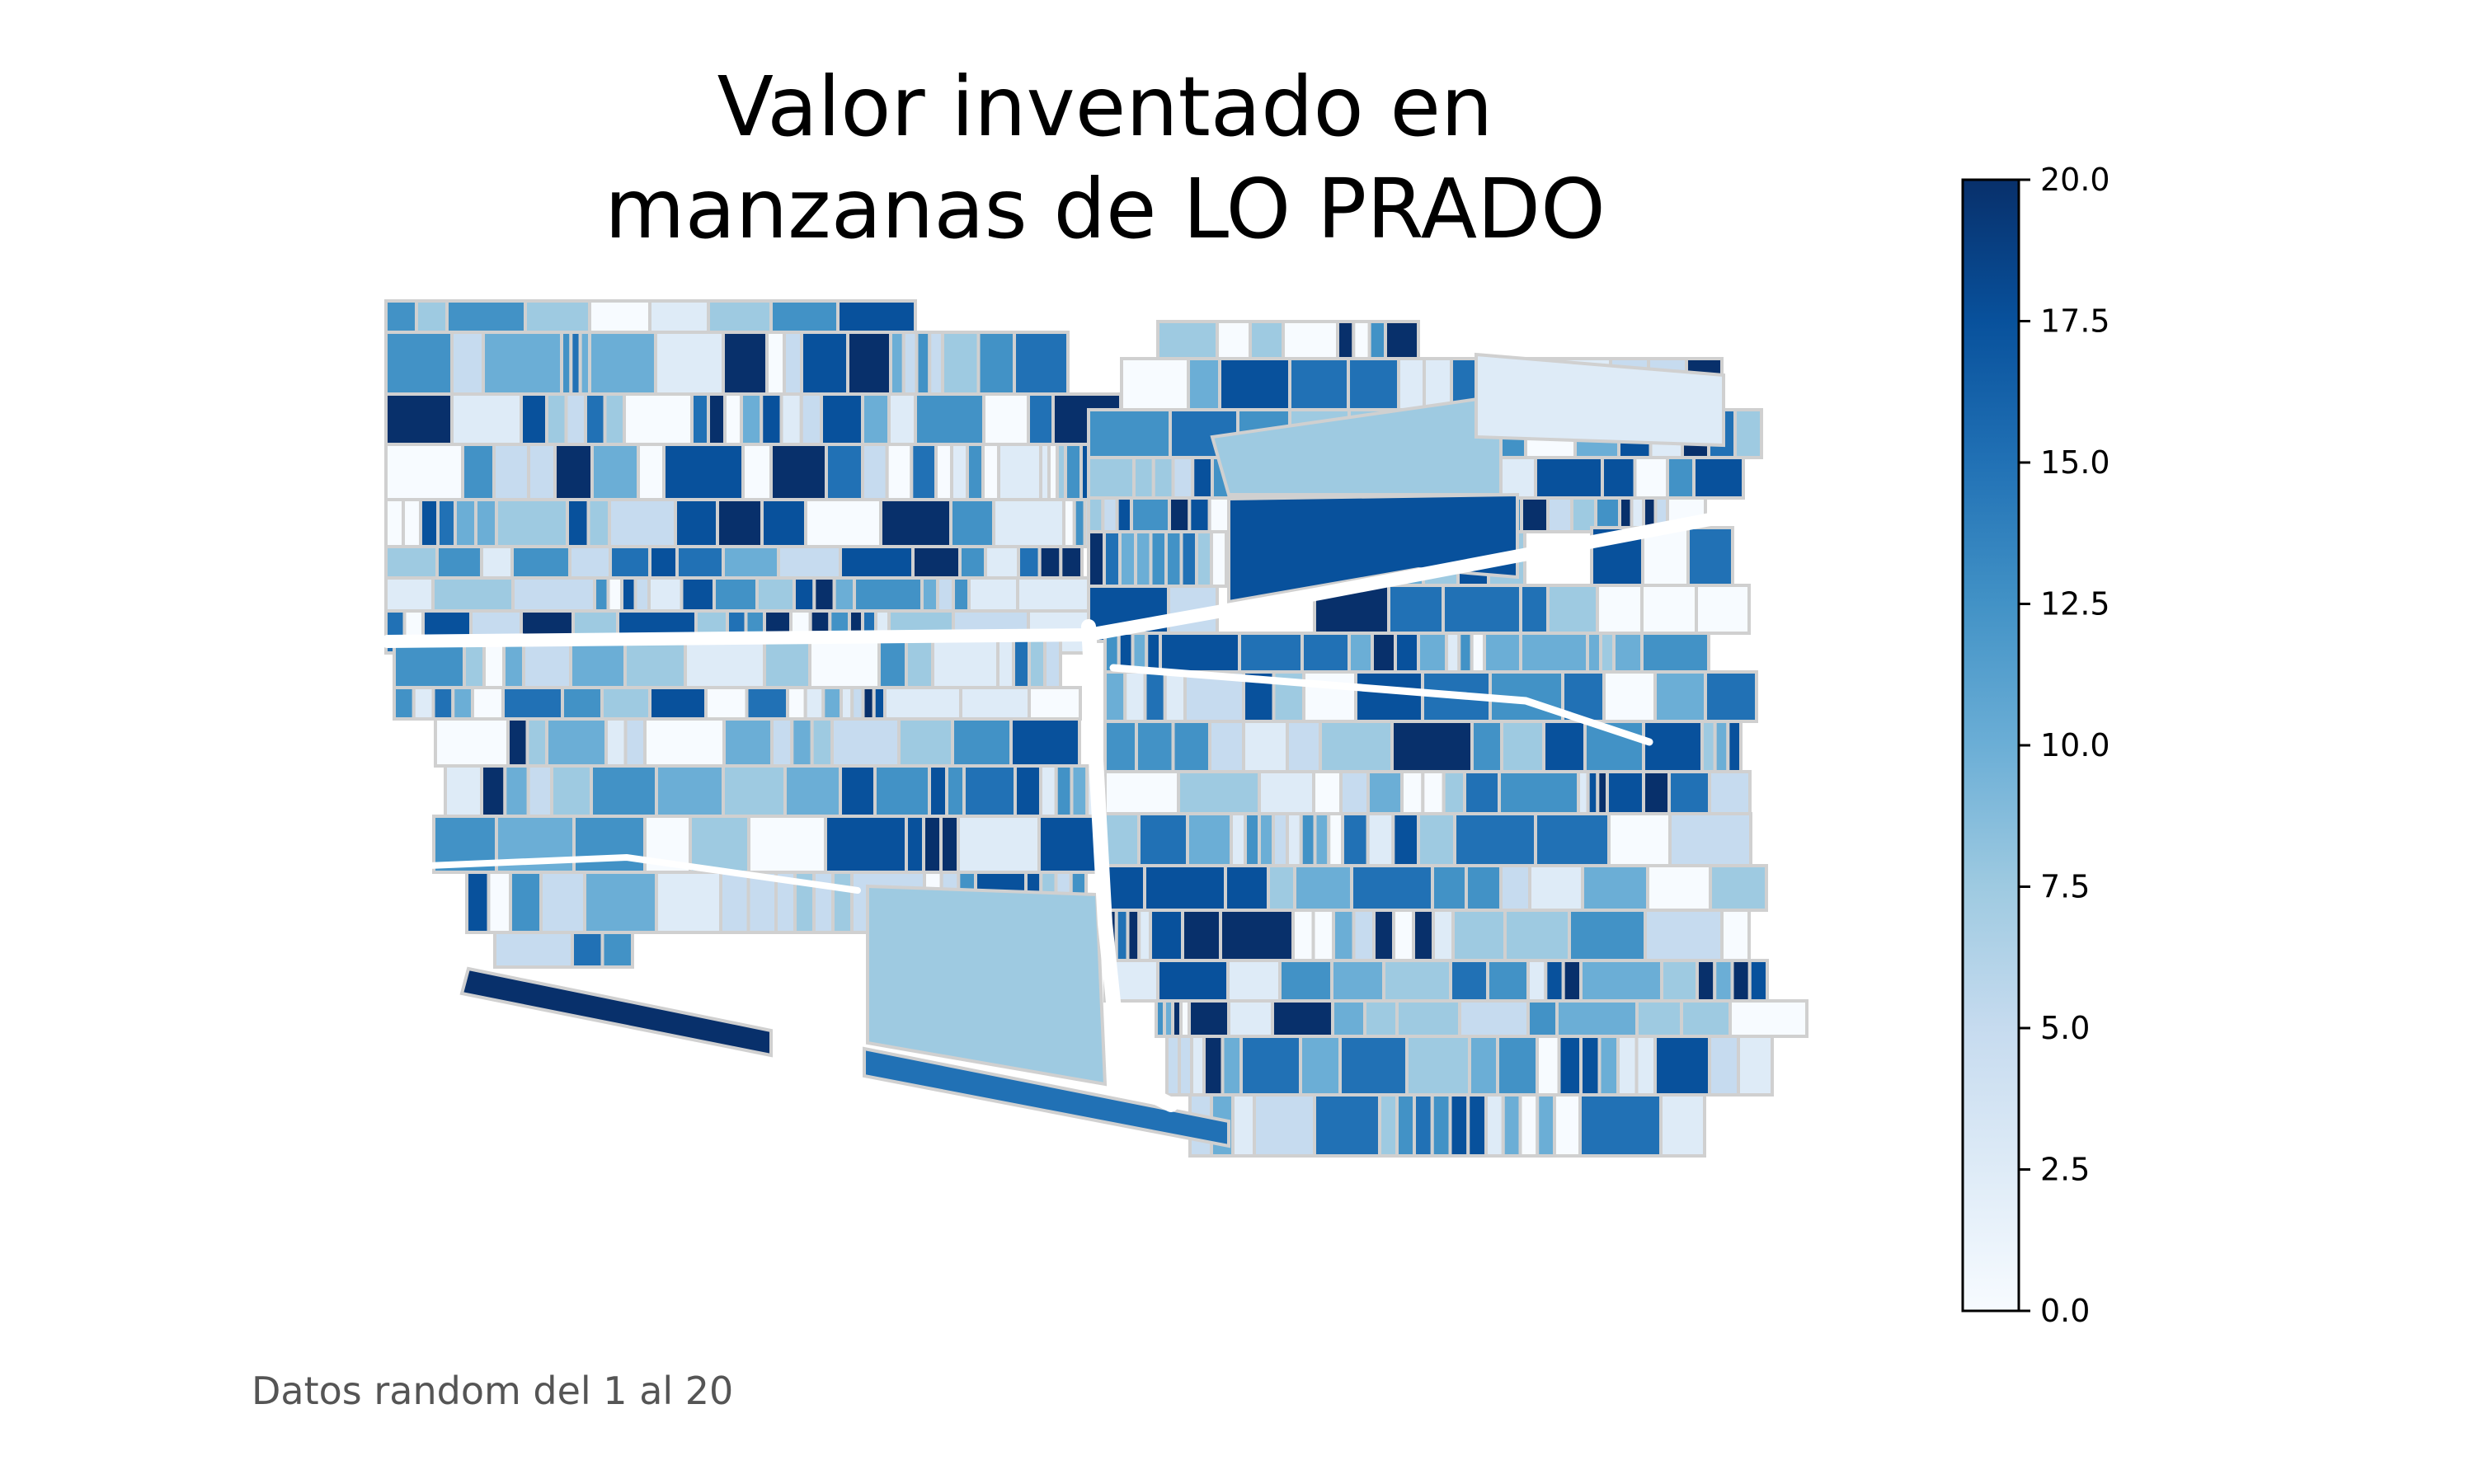 This screenshot has width=2474, height=1484. What do you see at coordinates (2035, 745) in the screenshot?
I see `colorbar: 0.0 2.5 5.0 7.5 10.0 12.5 15.0 17.5 20.0` at bounding box center [2035, 745].